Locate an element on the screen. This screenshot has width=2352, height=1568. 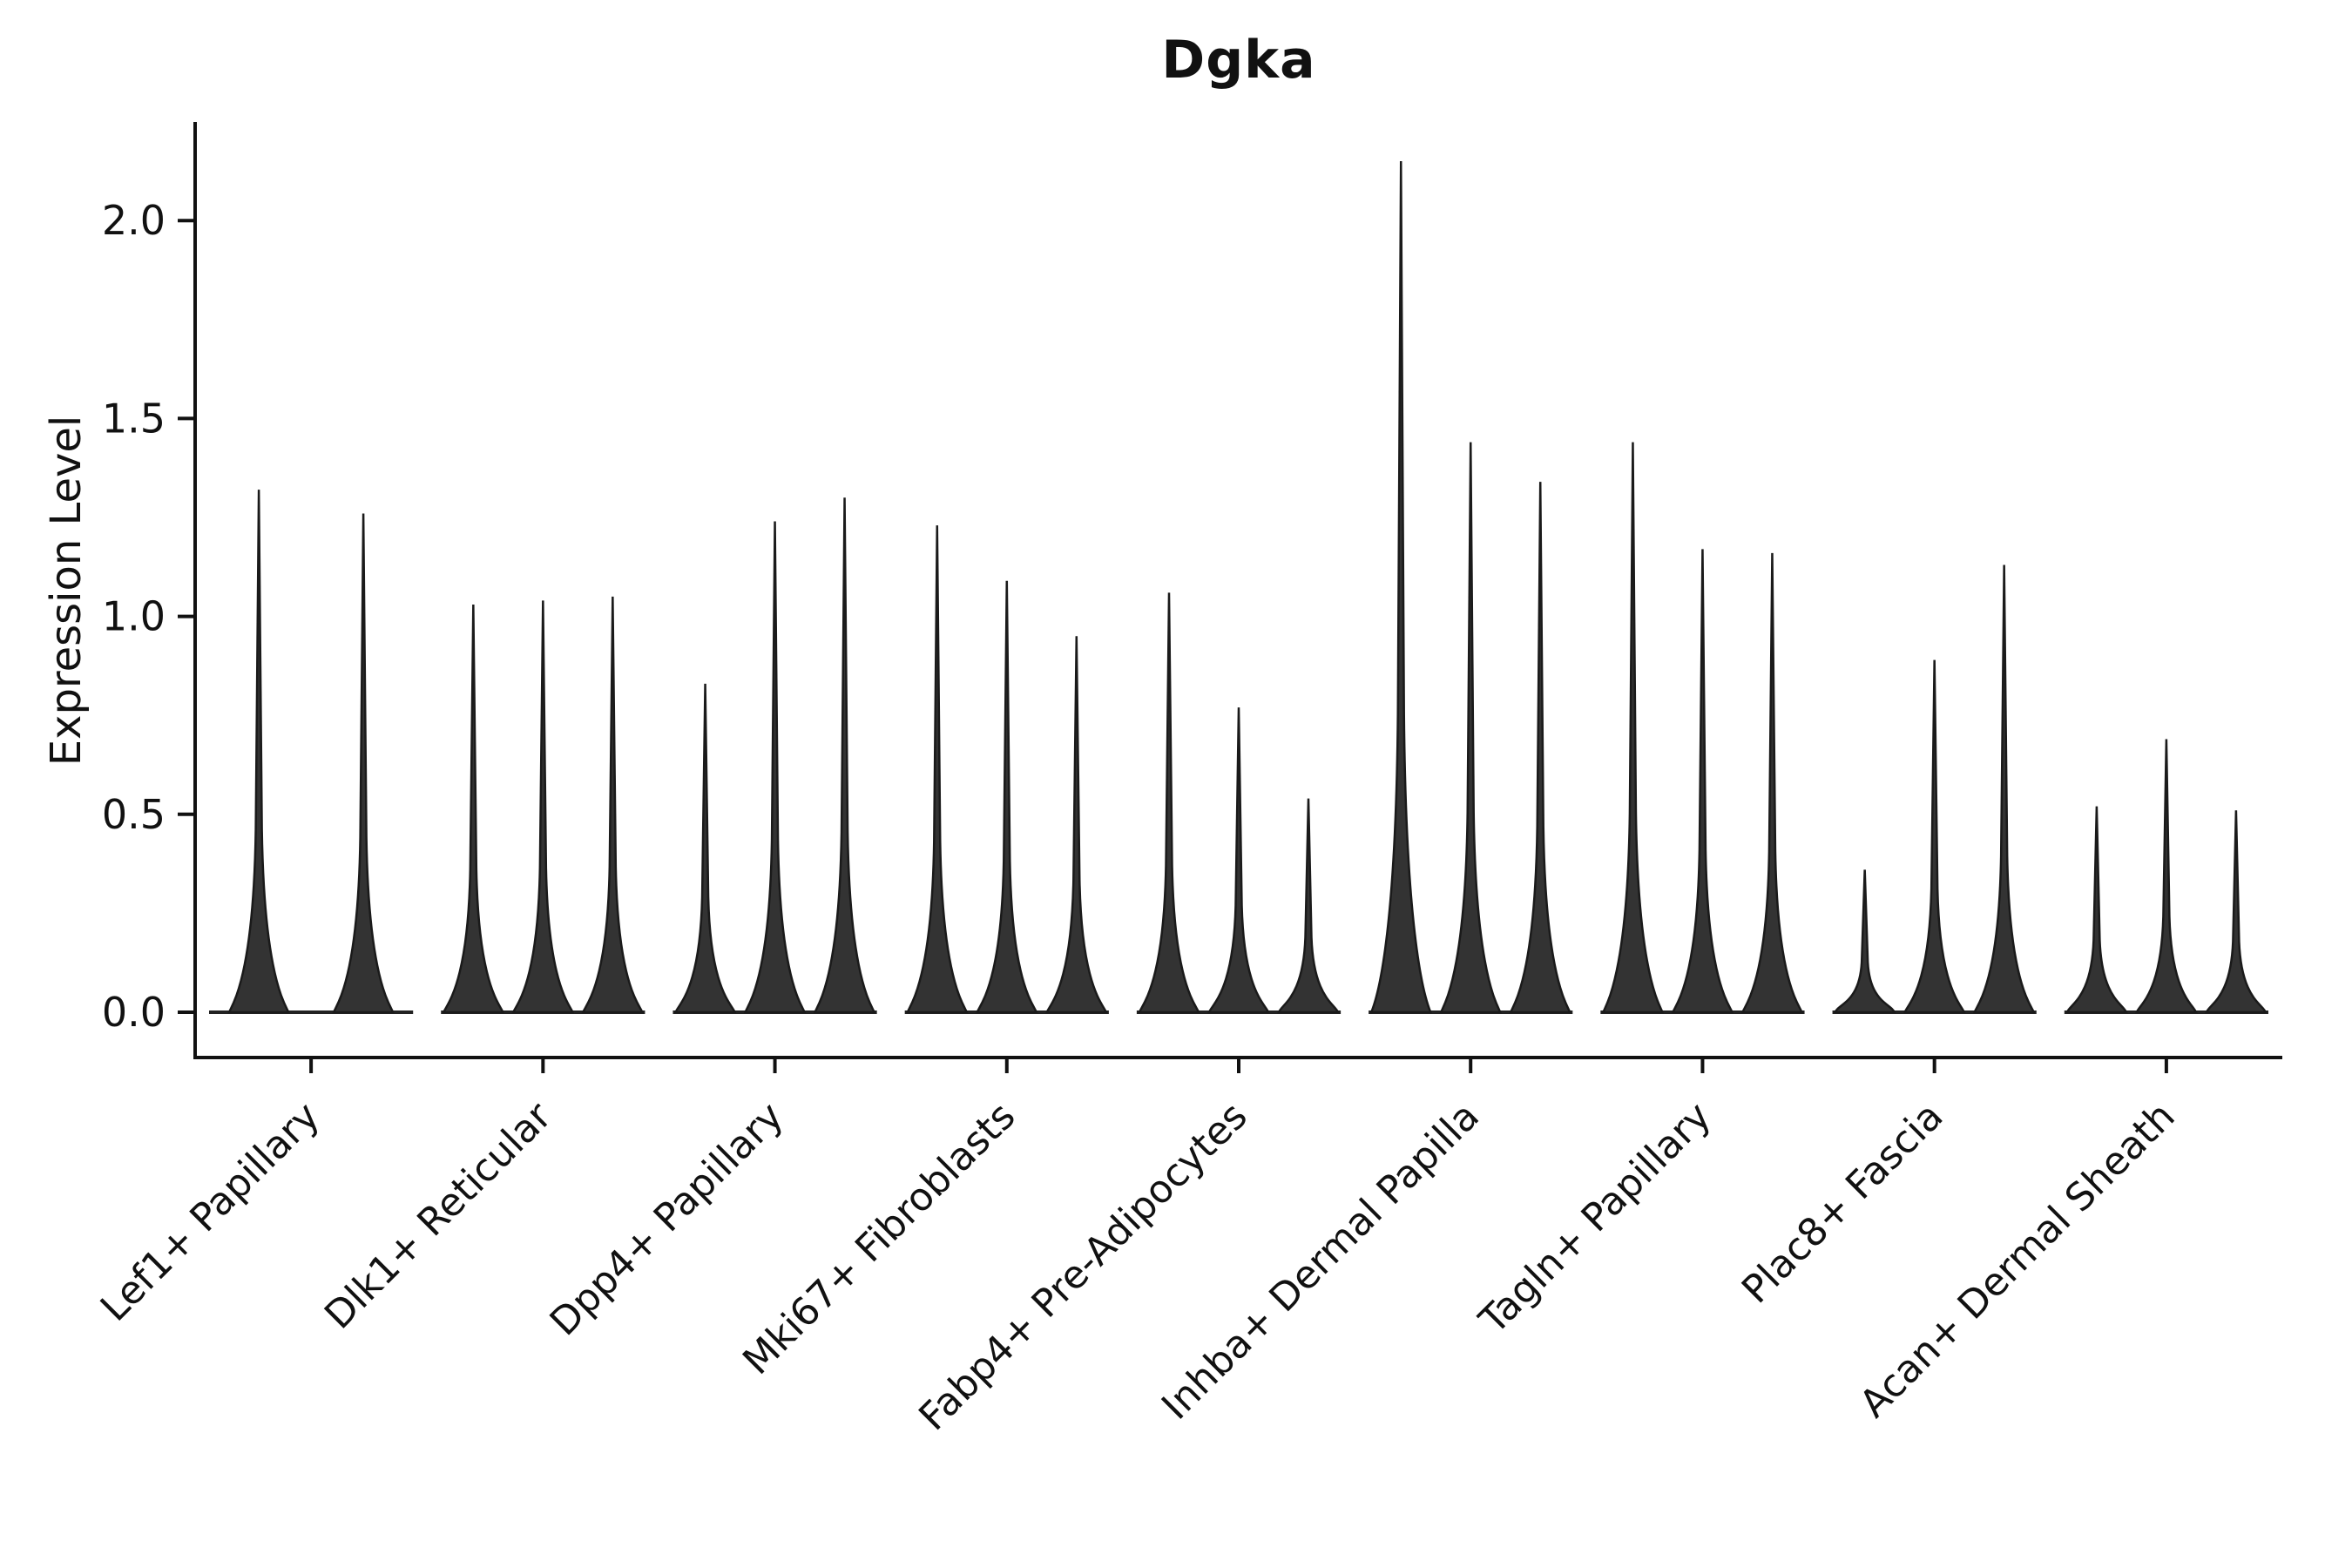
x-tick-label: Lef1+ Papillary is located at coordinates (210, 1212).